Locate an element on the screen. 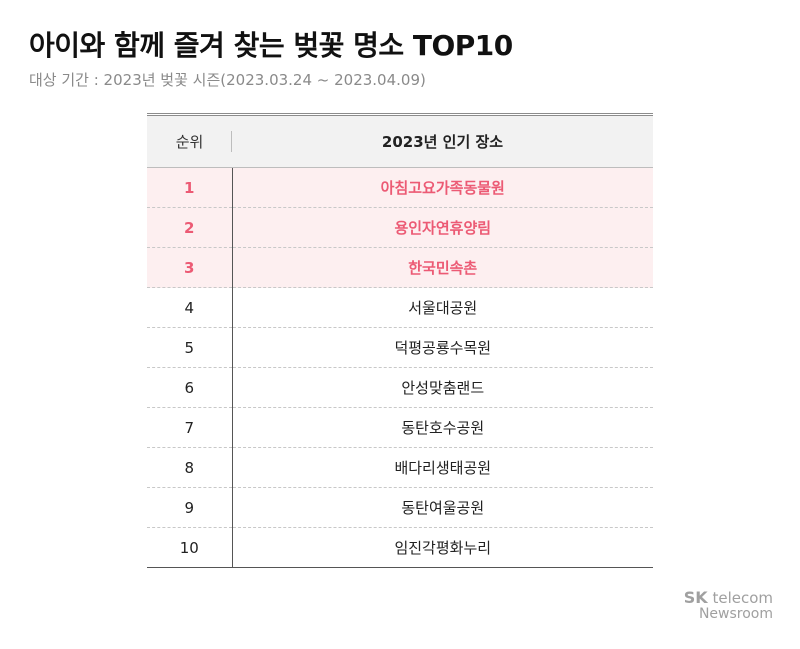  table-row: 6 안성맞춤랜드 is located at coordinates (400, 387).